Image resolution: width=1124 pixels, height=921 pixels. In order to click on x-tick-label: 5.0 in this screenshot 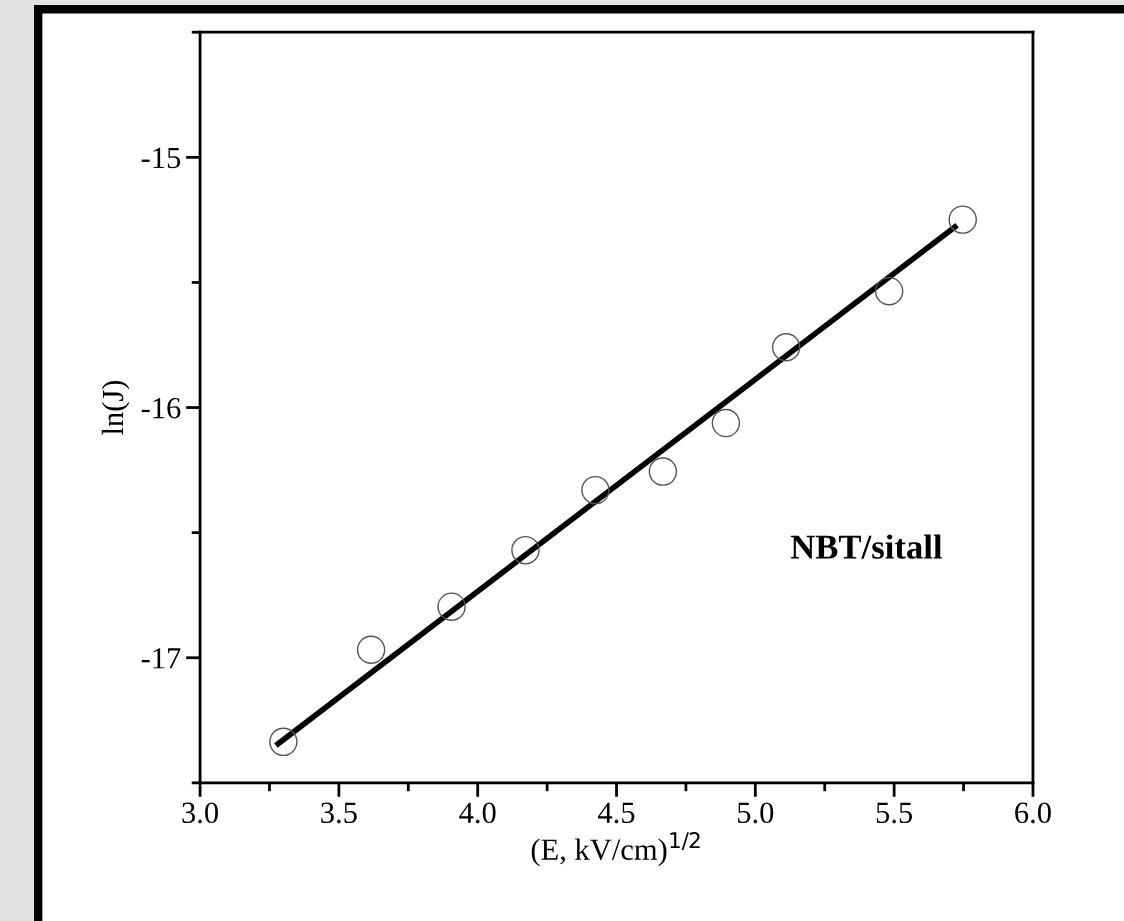, I will do `click(756, 813)`.